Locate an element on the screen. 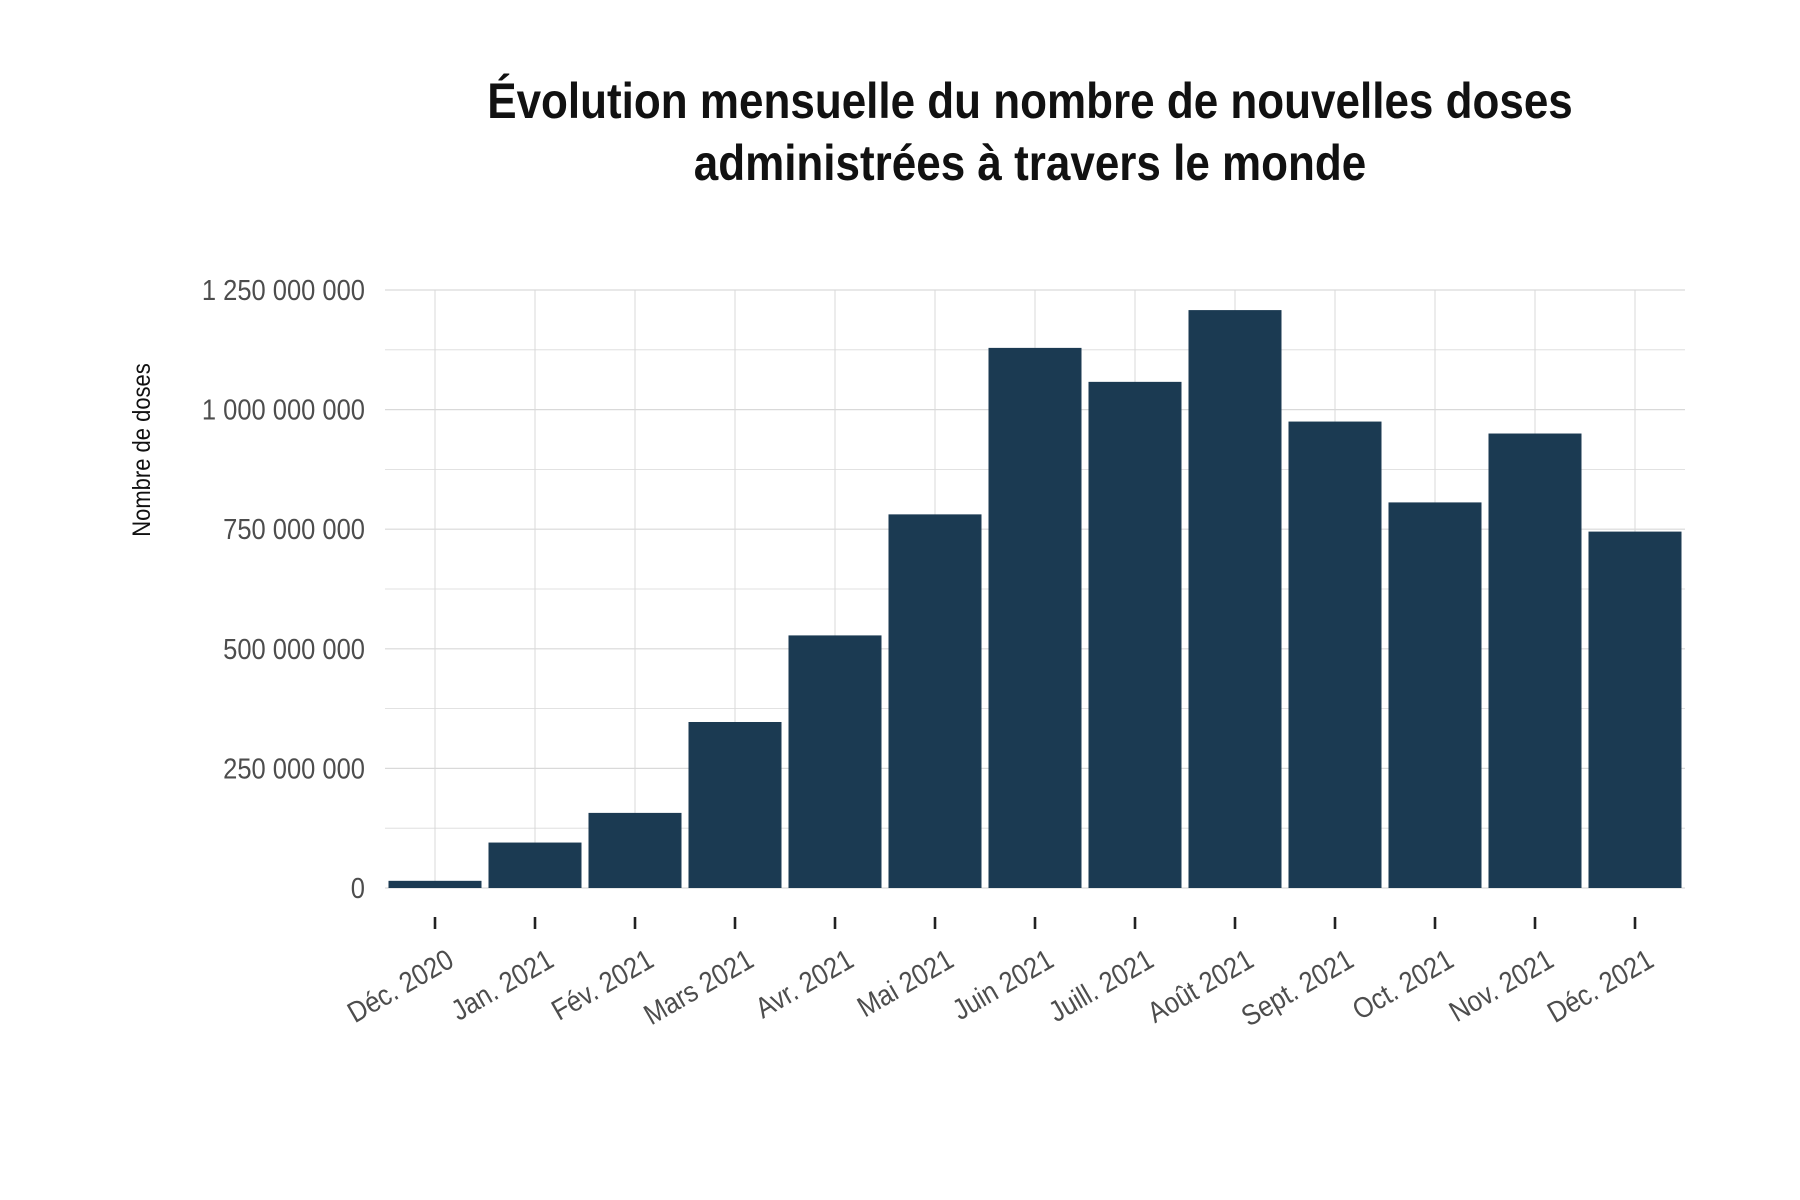  x-tick-label: Juill. 2021 is located at coordinates (1101, 985).